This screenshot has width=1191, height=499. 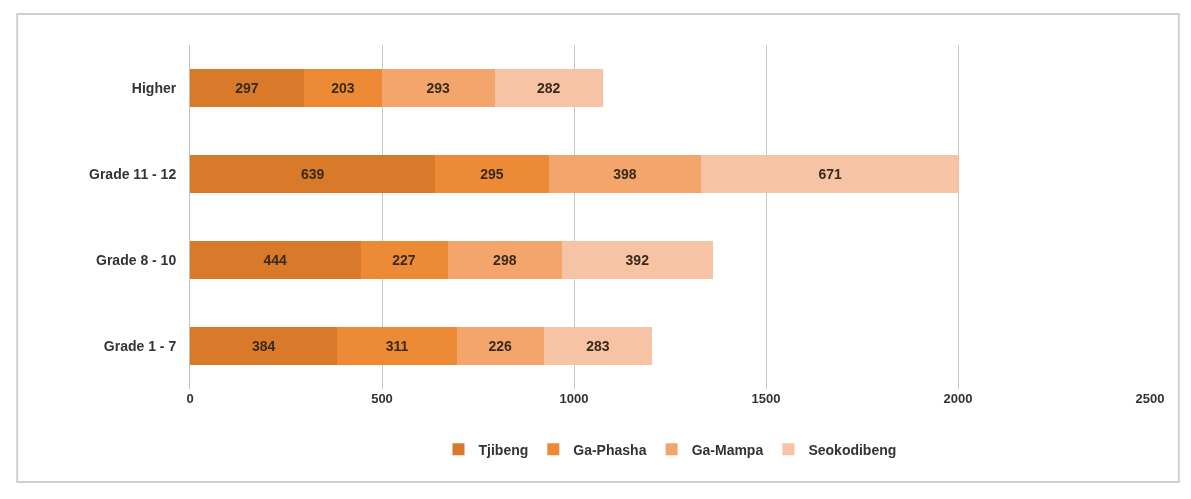 I want to click on data-label: 639, so click(x=312, y=174).